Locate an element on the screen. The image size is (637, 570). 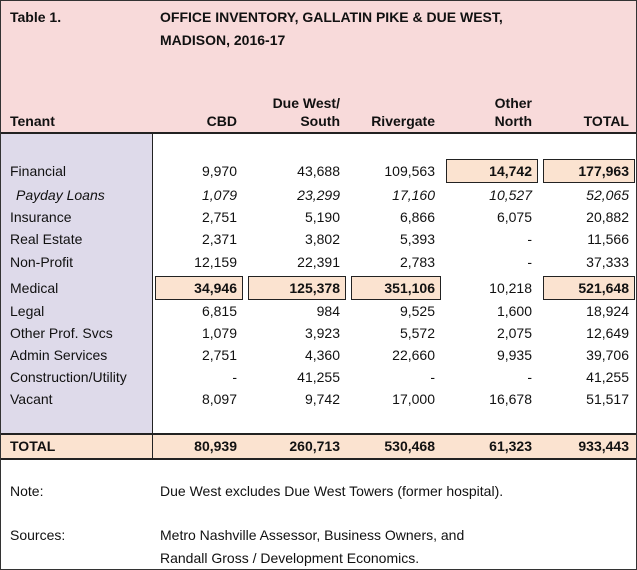
cell-value: 22,660 is located at coordinates (413, 355).